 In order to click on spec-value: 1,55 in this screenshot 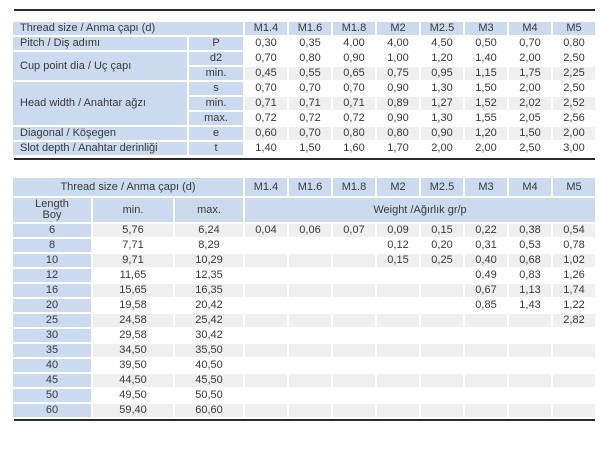, I will do `click(486, 118)`.